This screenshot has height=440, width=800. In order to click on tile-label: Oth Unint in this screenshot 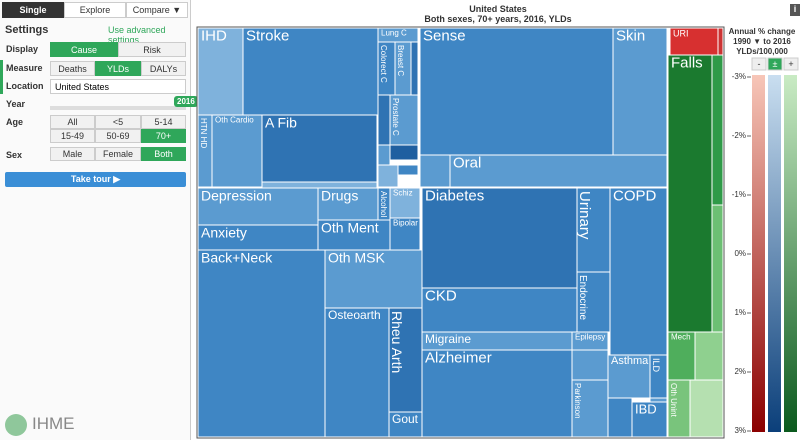, I will do `click(673, 400)`.